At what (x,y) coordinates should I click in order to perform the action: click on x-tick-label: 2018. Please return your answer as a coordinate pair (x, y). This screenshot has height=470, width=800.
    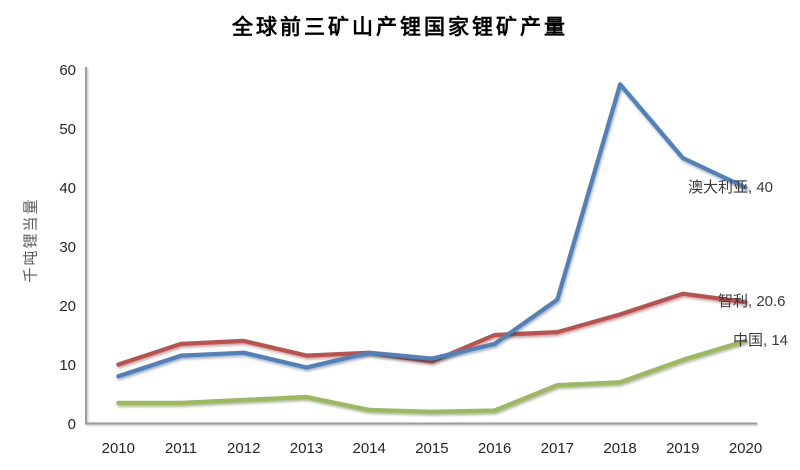
    Looking at the image, I should click on (619, 448).